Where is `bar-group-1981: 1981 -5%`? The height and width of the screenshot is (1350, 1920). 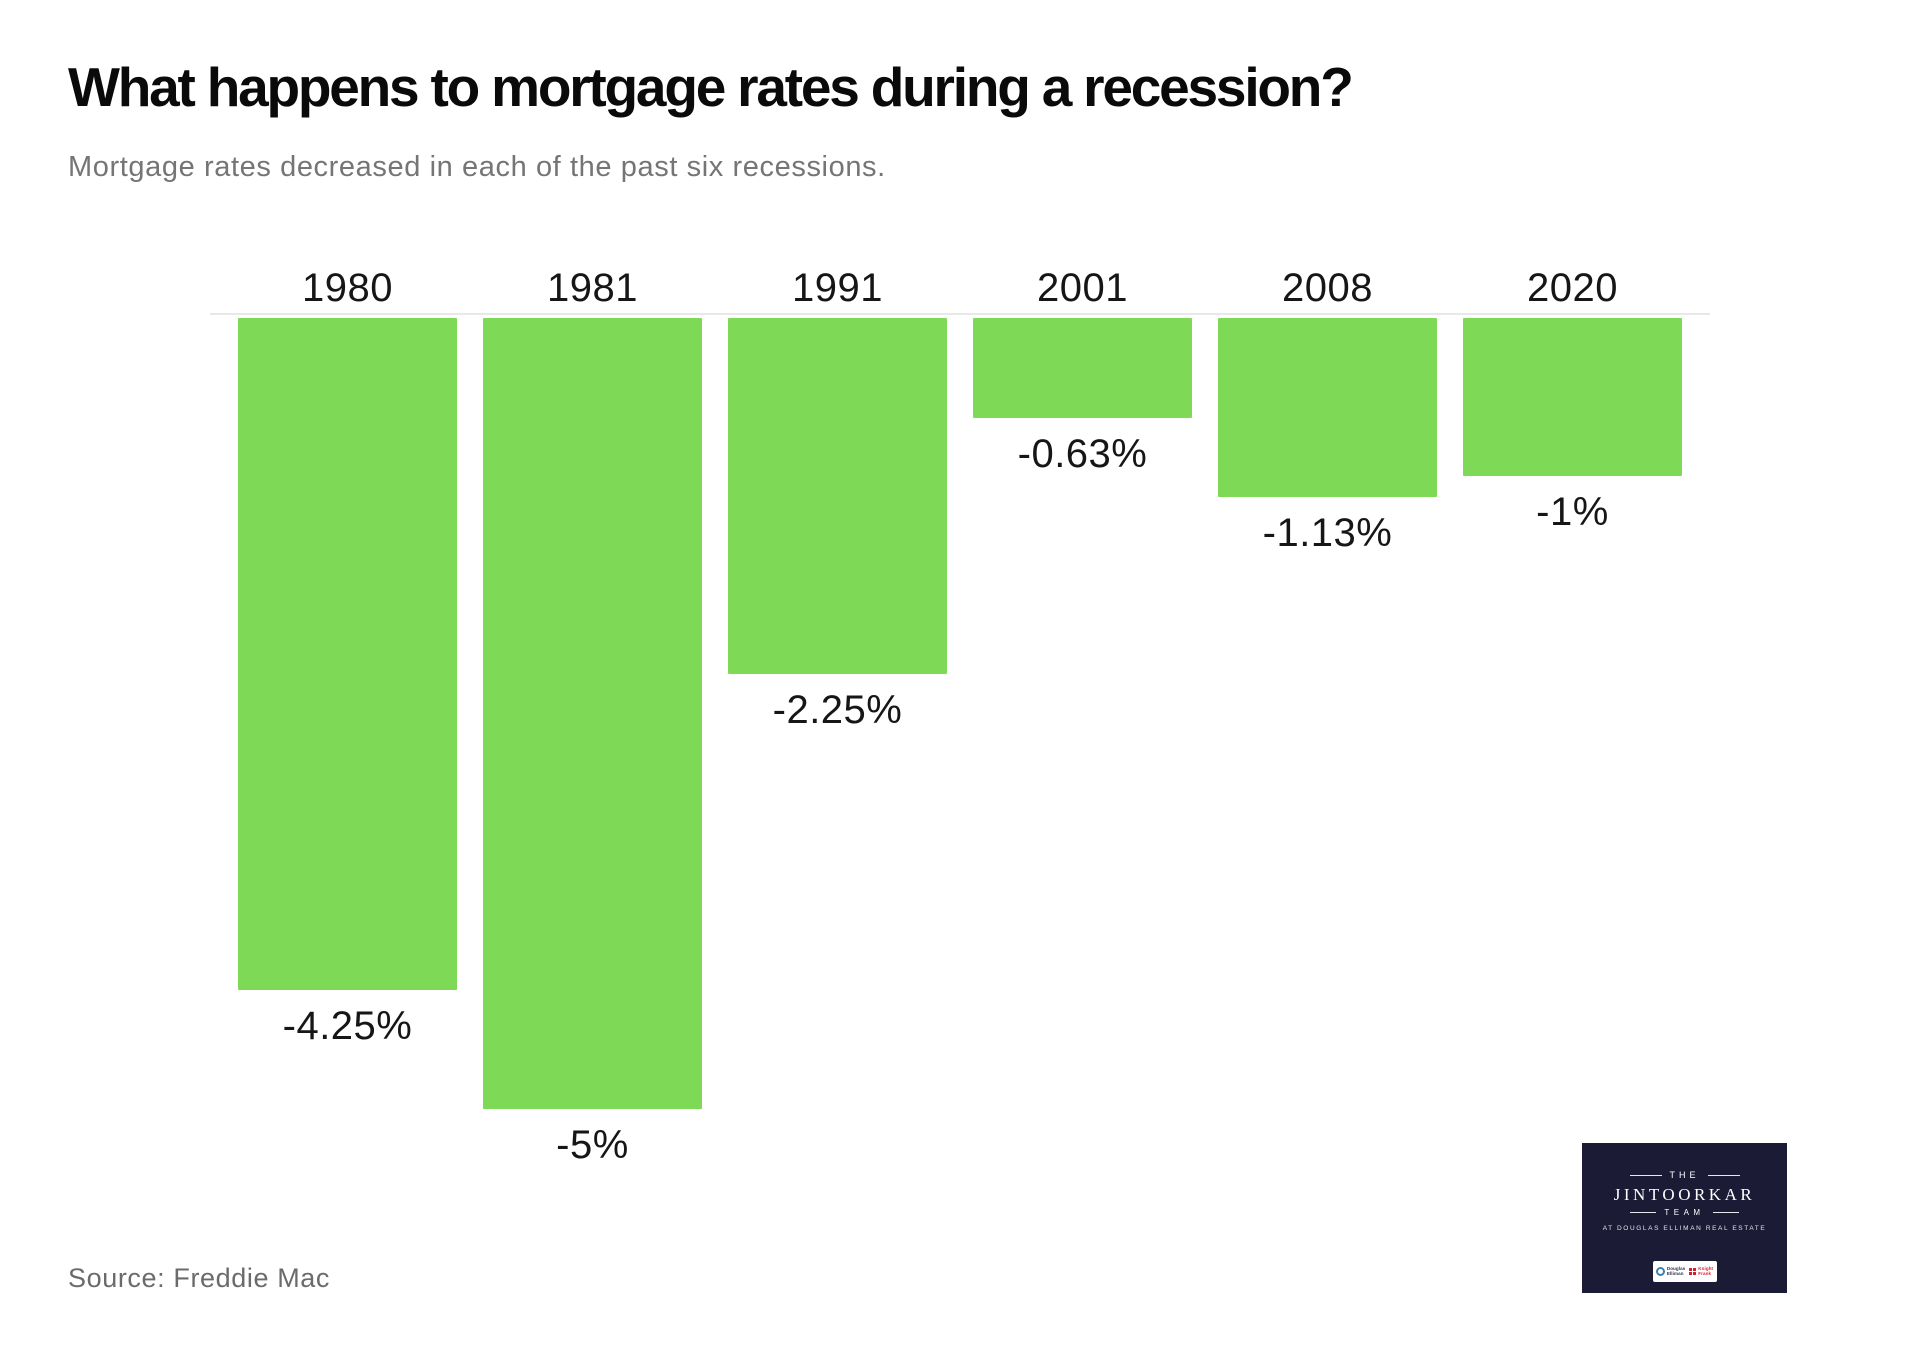
bar-group-1981: 1981 -5% is located at coordinates (592, 717).